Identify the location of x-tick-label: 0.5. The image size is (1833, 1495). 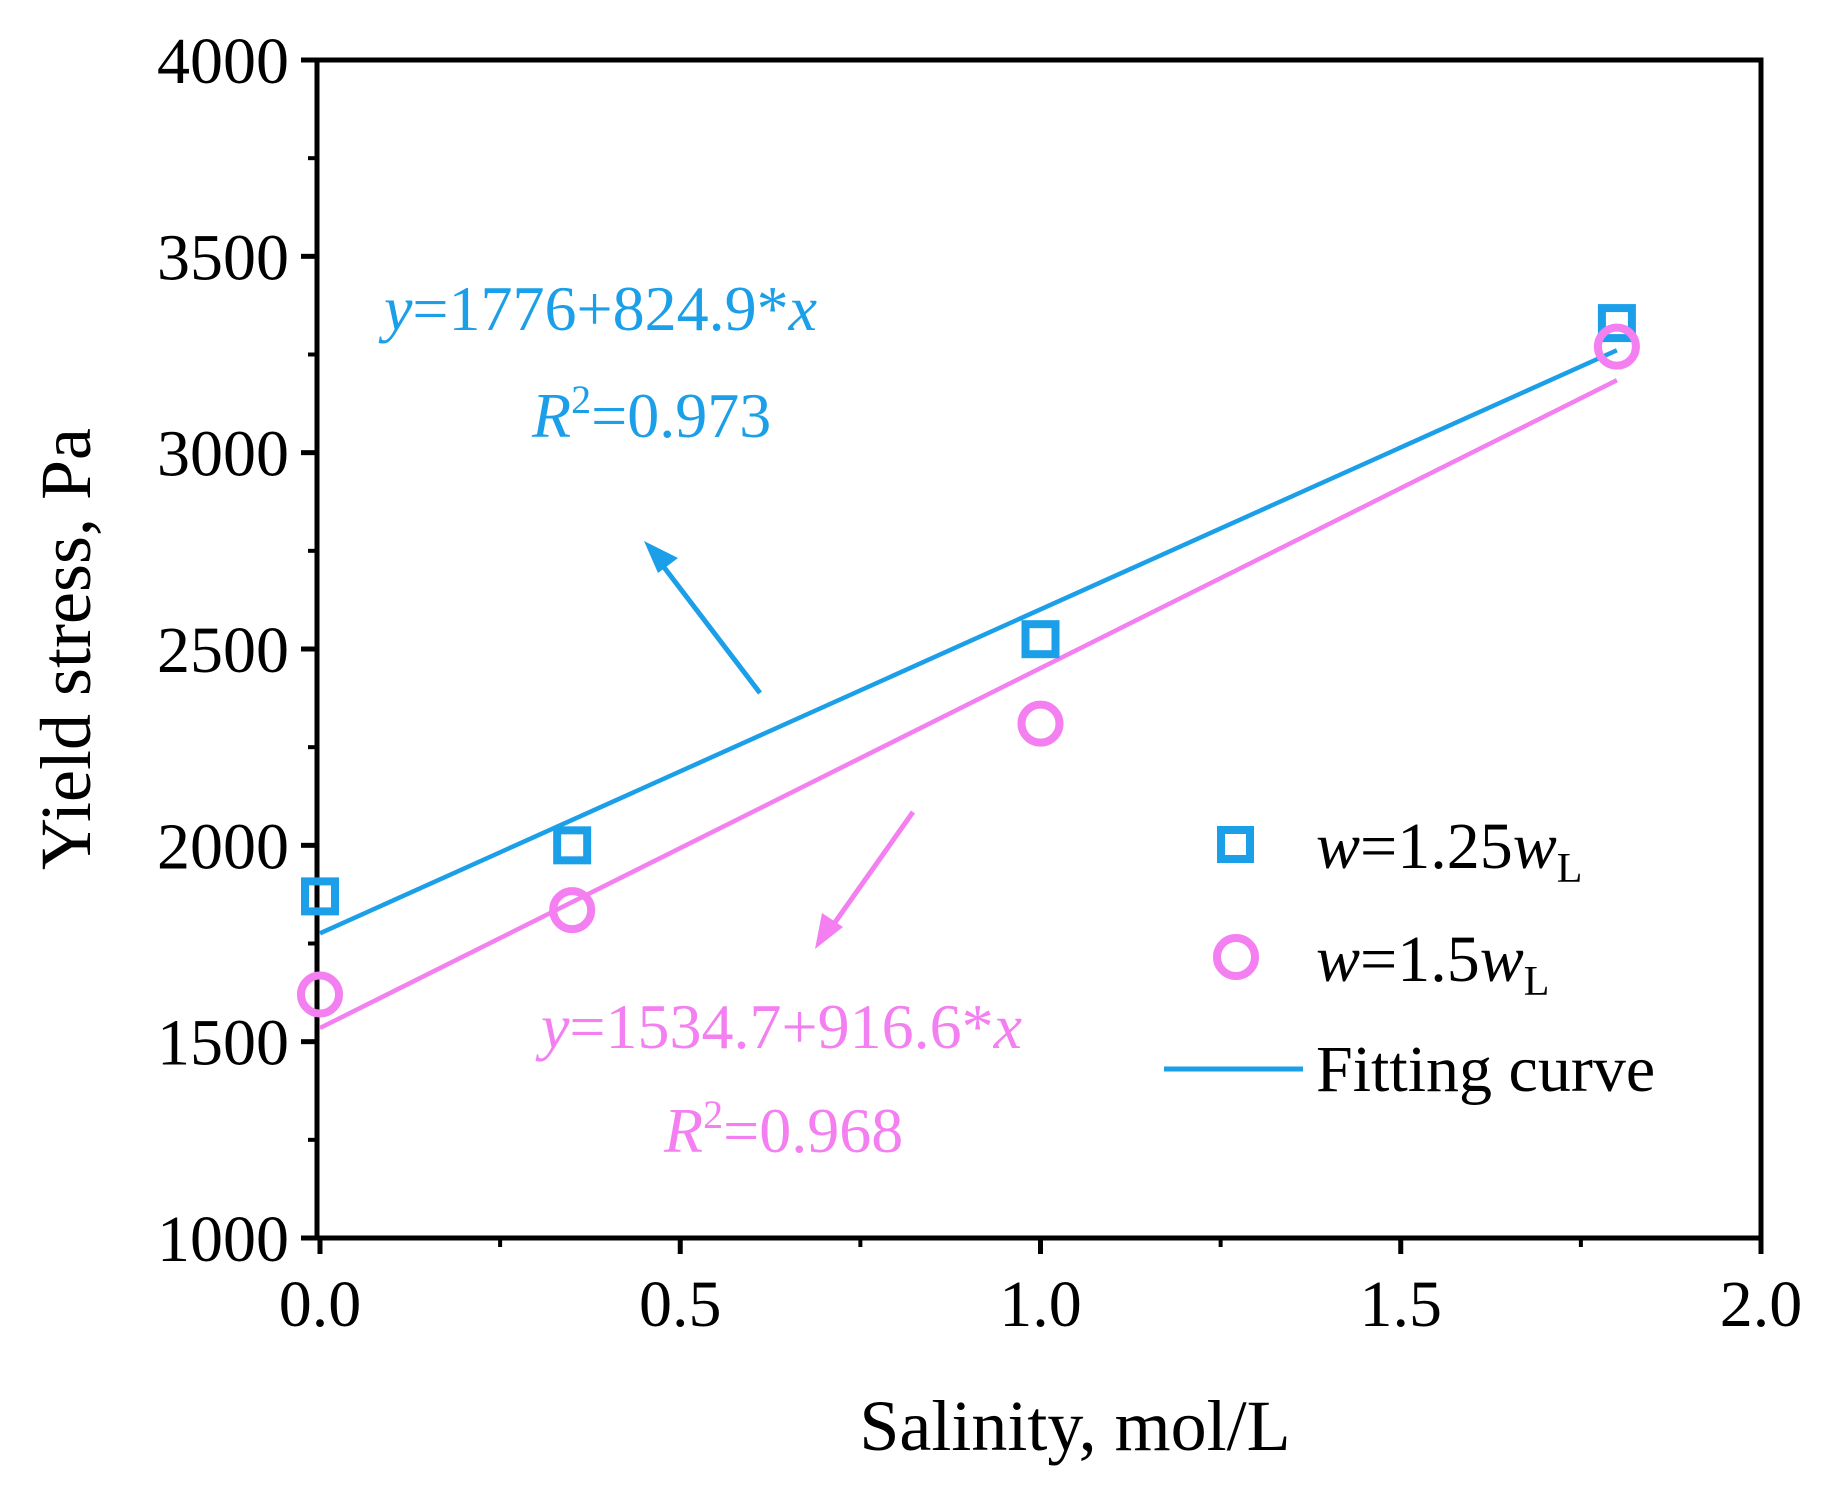
(680, 1304).